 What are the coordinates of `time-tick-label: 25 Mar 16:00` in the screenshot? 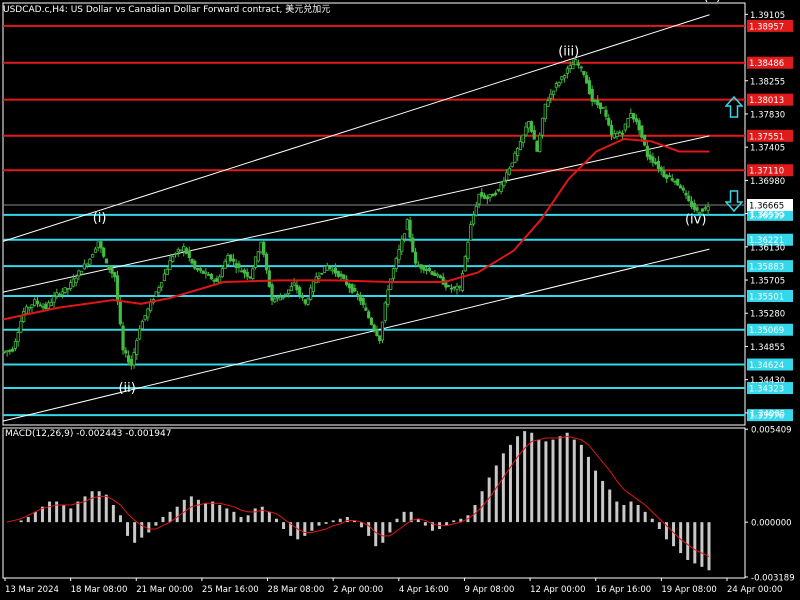 It's located at (230, 590).